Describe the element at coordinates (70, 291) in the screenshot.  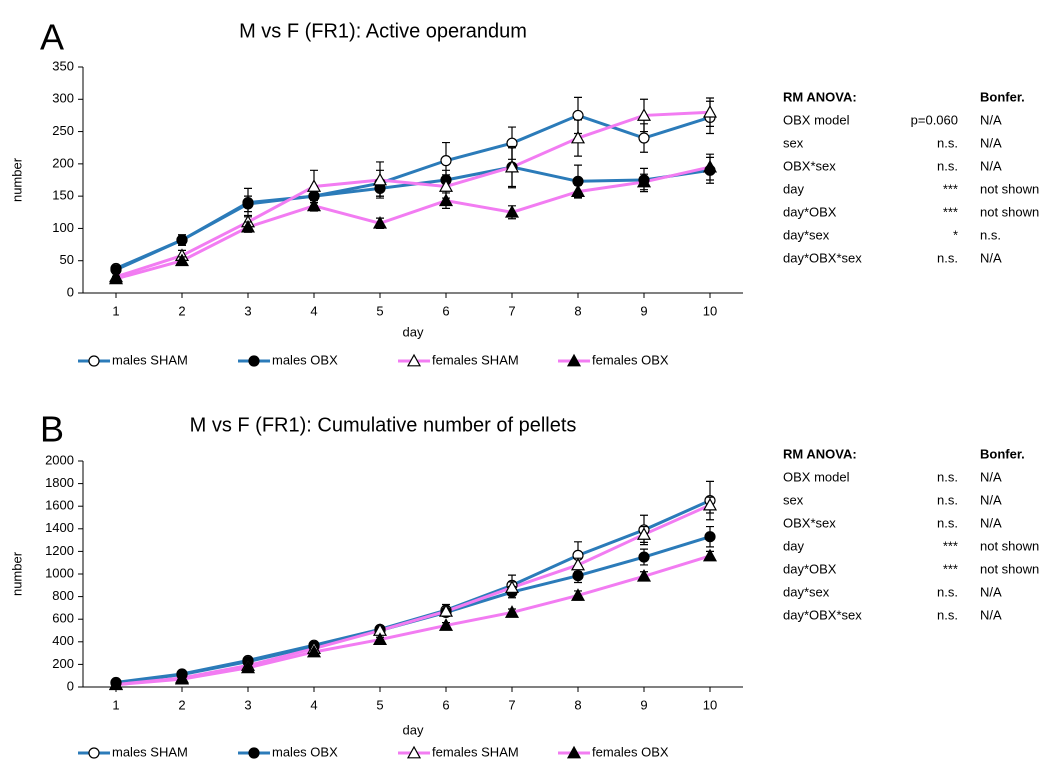
I see `y-tick-label: 0` at that location.